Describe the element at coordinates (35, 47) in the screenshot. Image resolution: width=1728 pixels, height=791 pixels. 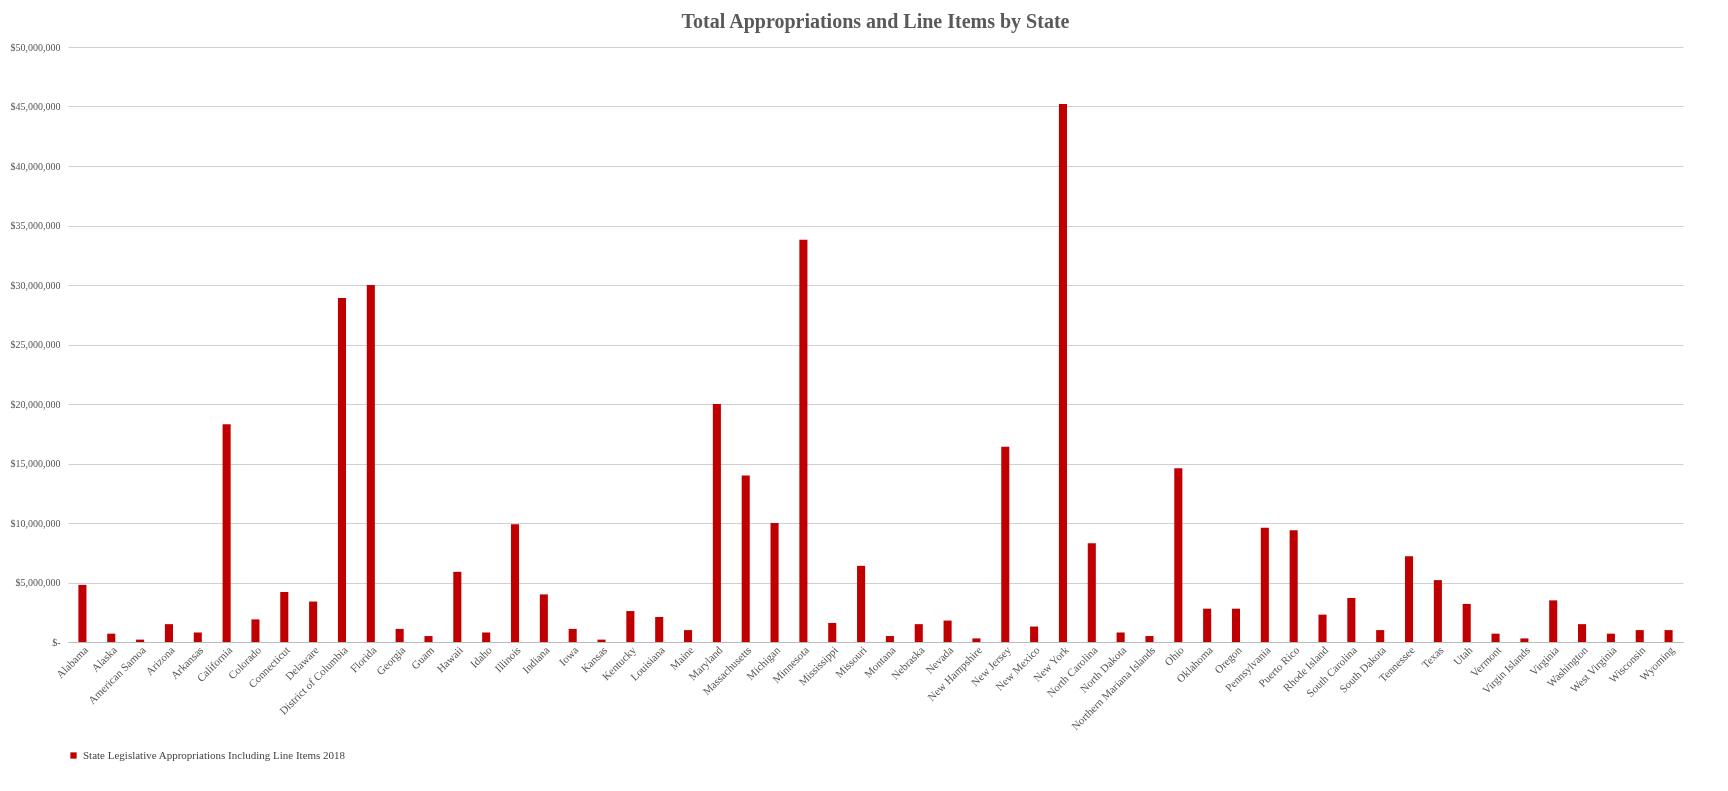
I see `y-tick-label: $50,000,000` at that location.